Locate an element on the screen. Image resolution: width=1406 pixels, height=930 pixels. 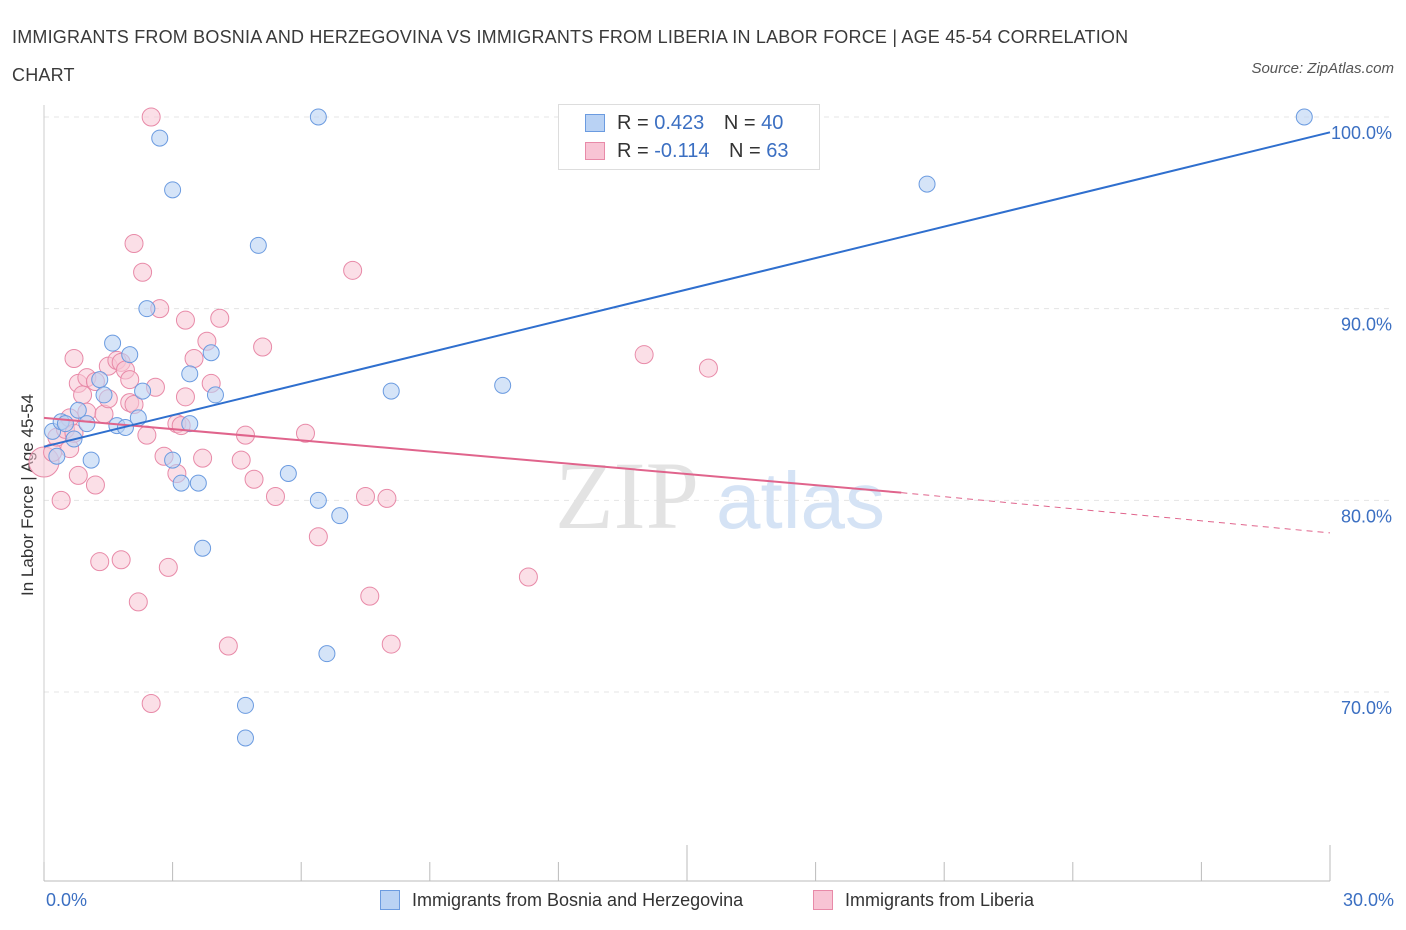
x-tick-min: 0.0% is located at coordinates (67, 900).